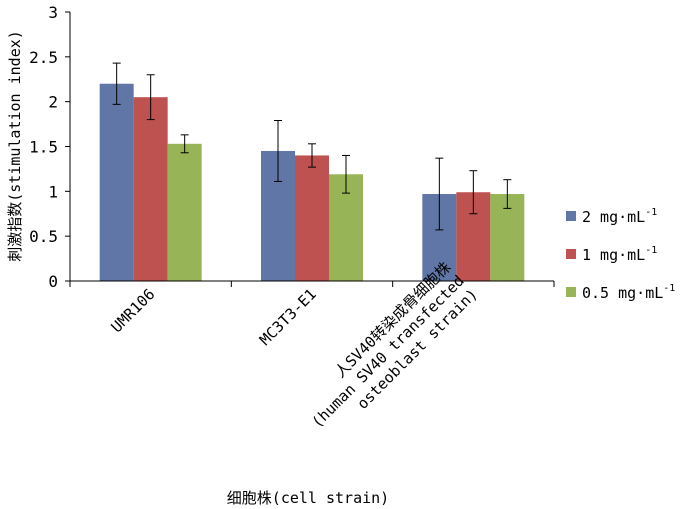 The image size is (700, 509). I want to click on y-axis-title: 刺激指数(stimulation index), so click(15, 146).